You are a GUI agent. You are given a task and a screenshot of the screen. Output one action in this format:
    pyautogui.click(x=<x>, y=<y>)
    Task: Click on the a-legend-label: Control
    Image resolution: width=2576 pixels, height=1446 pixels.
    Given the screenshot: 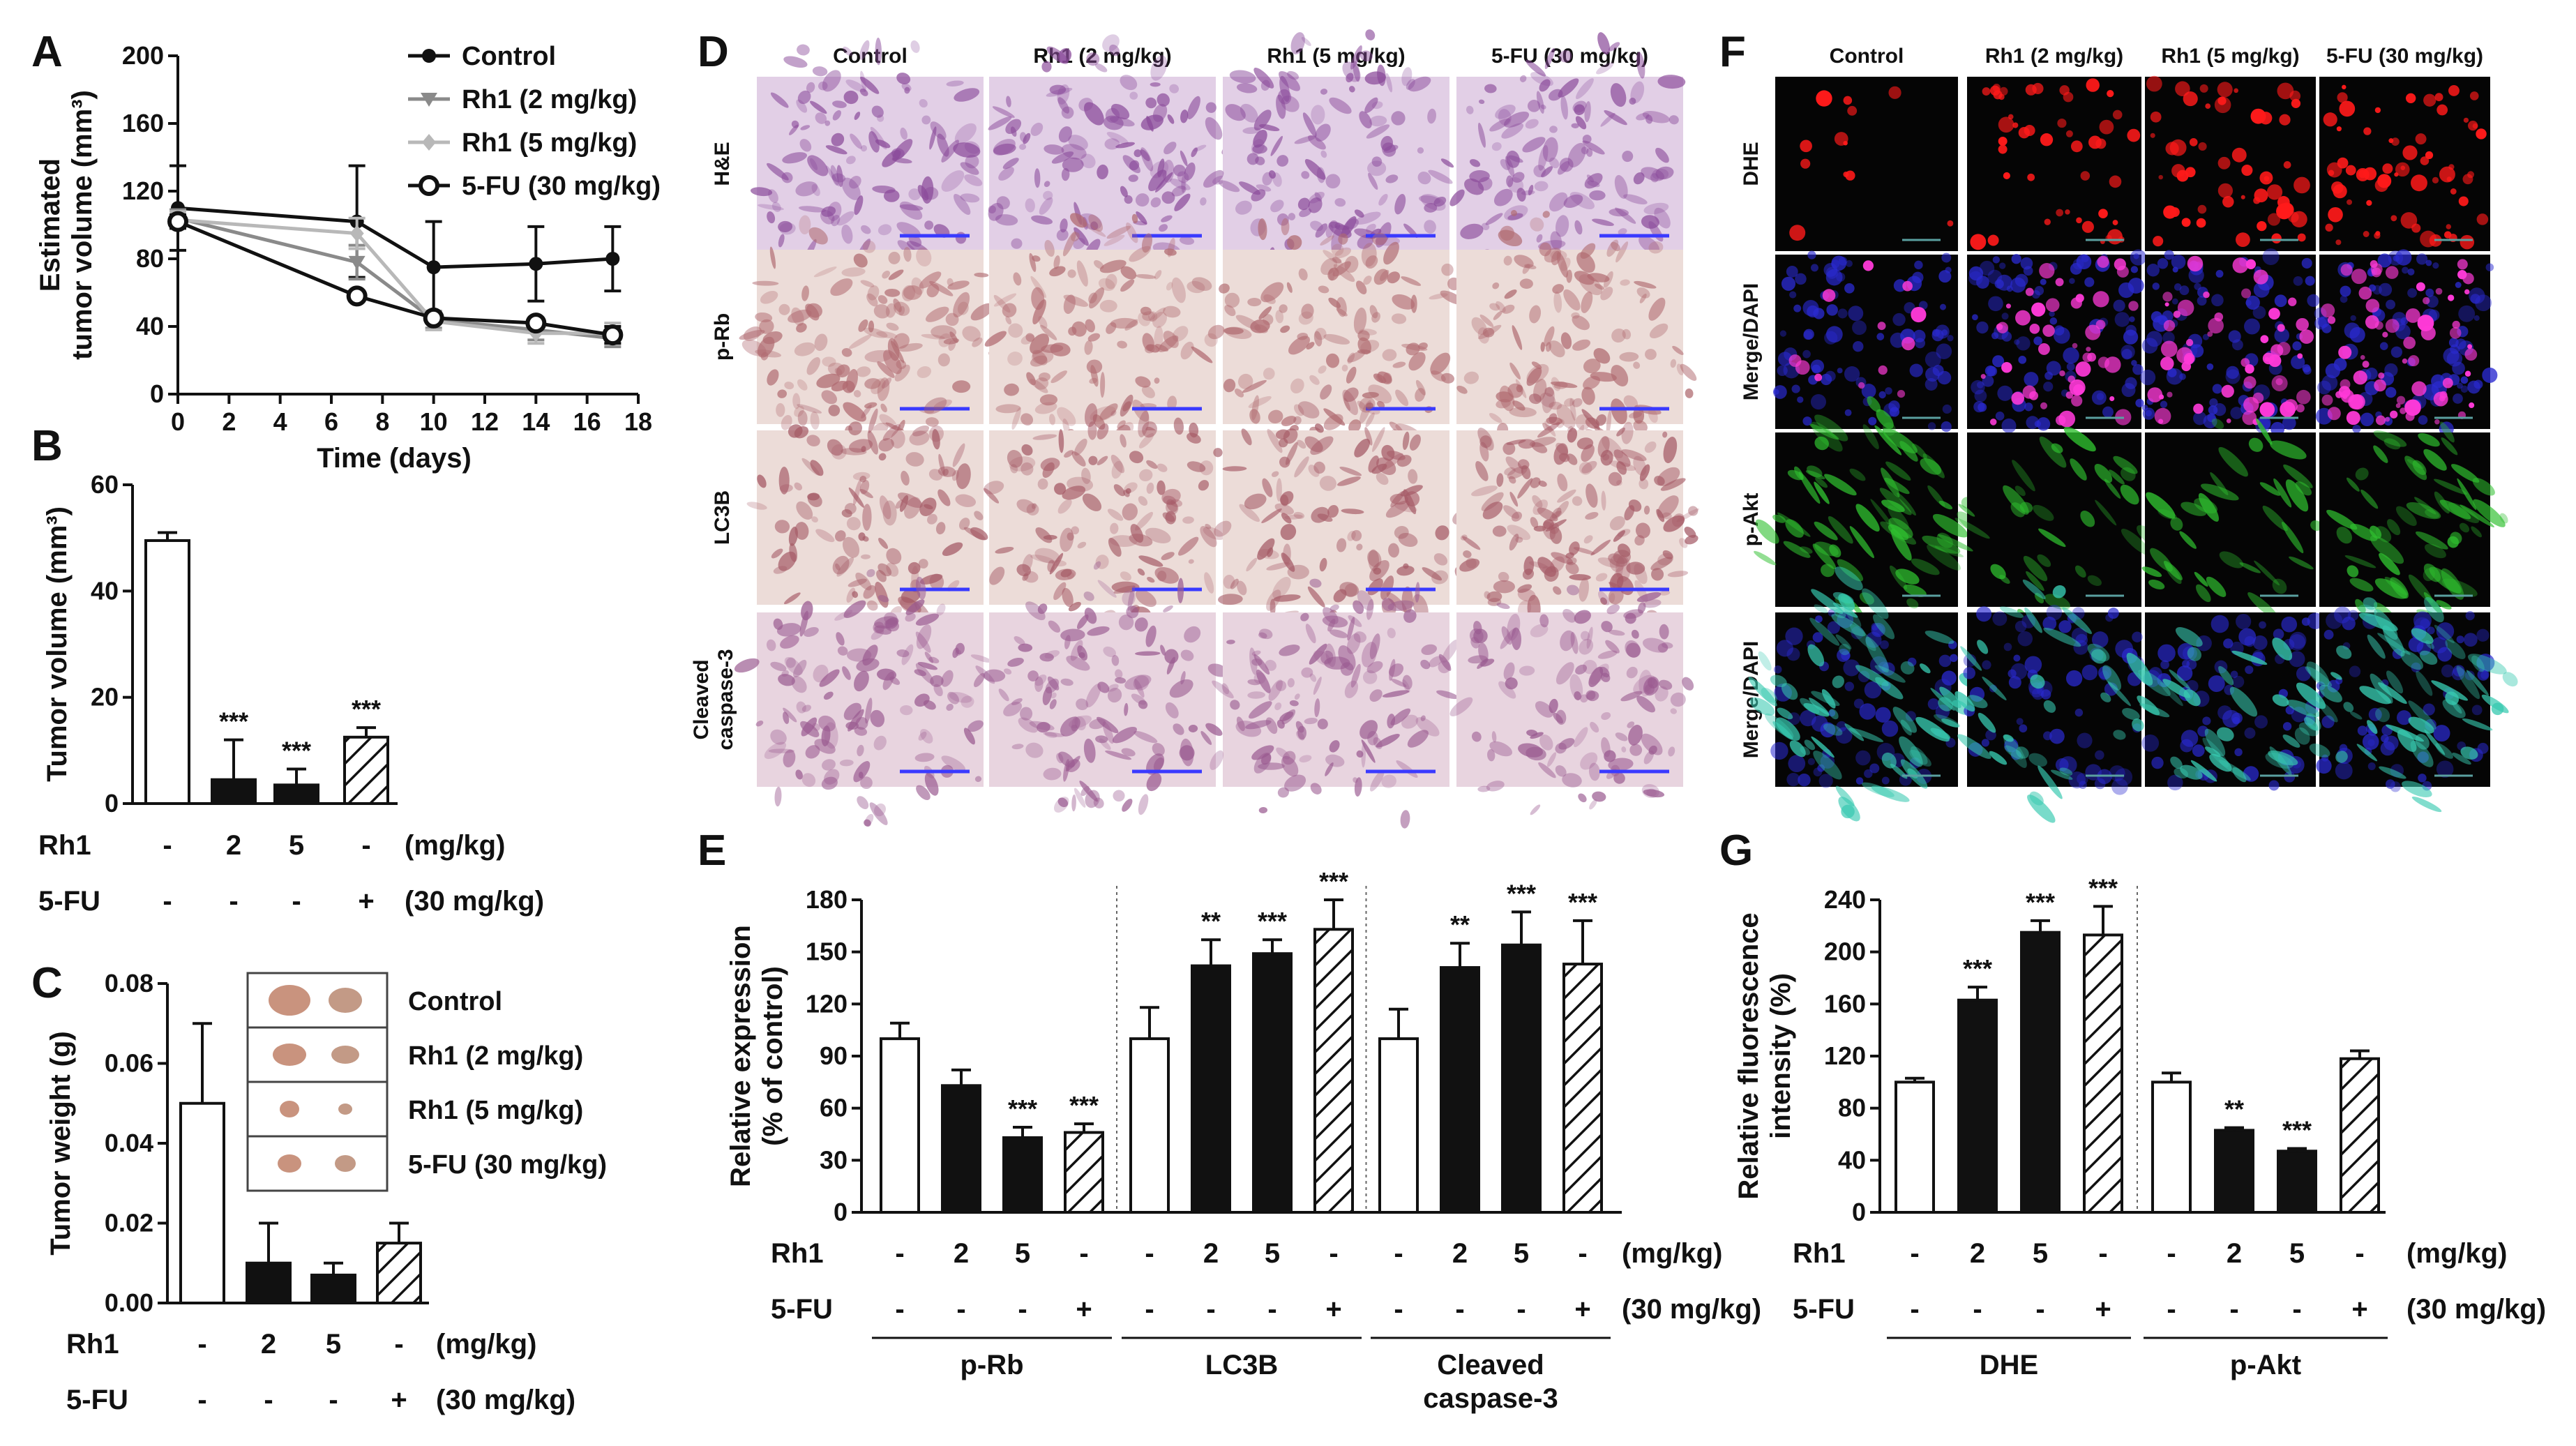 What is the action you would take?
    pyautogui.click(x=509, y=56)
    